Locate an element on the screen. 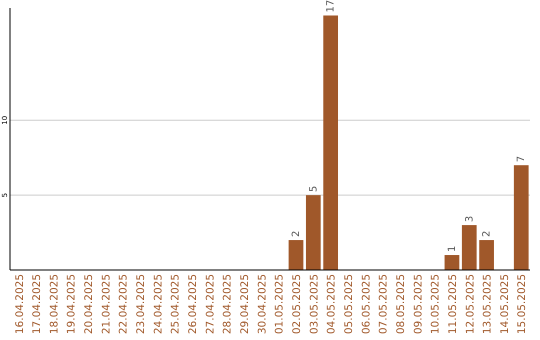 The width and height of the screenshot is (540, 340). x-tick-label: 18.04.2025 is located at coordinates (54, 304).